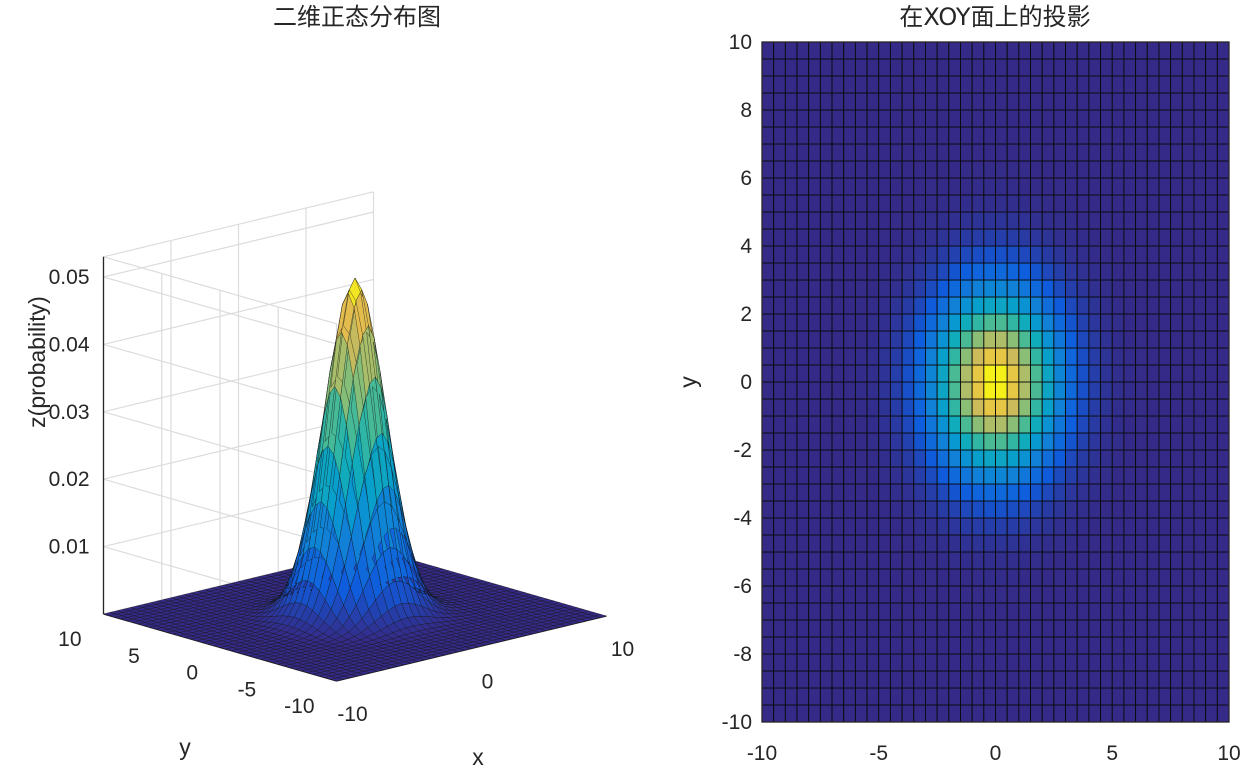  I want to click on projection-y-tick-label: -6, so click(742, 586).